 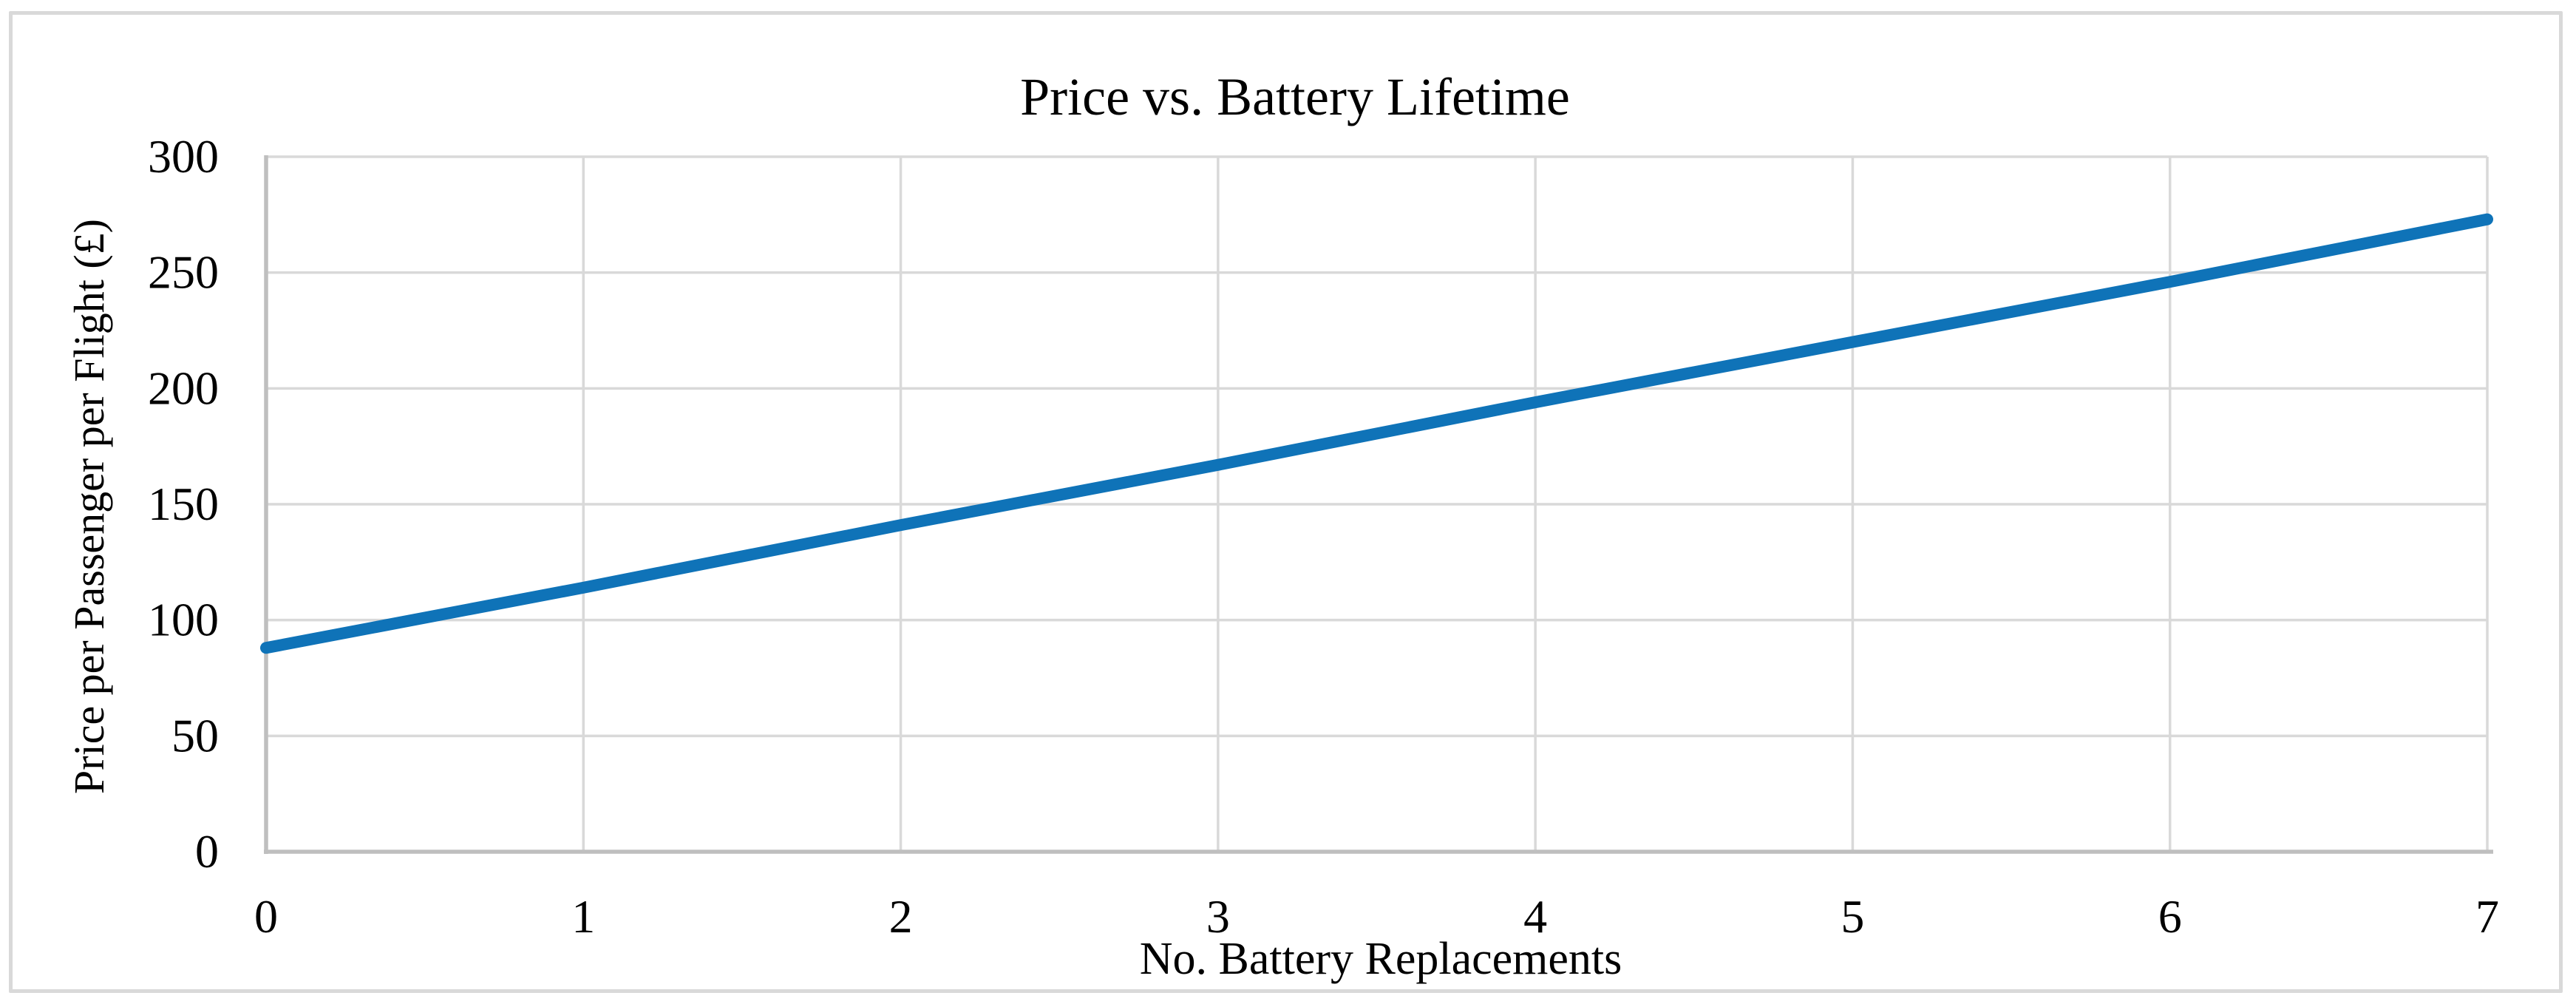 I want to click on y-axis-title: Price per Passenger per Flight (£), so click(x=89, y=507).